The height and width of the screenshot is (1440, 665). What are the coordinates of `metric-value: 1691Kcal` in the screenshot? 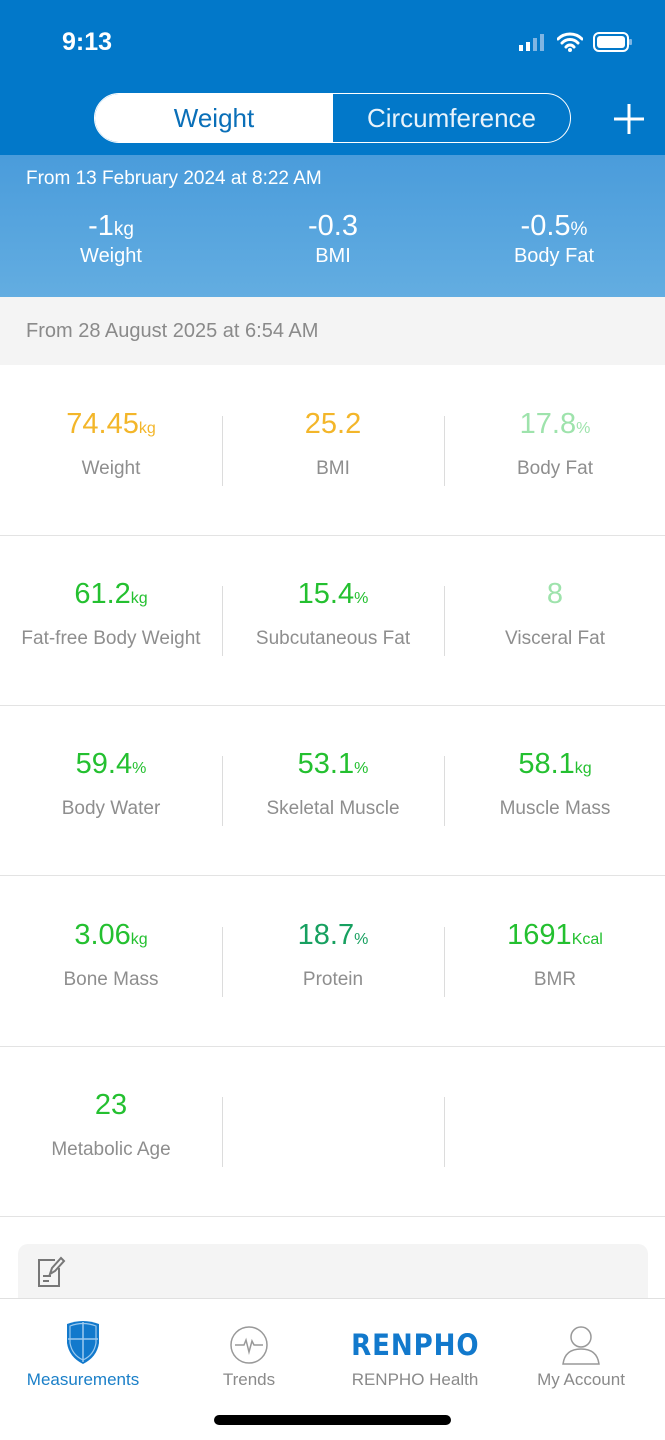 It's located at (555, 935).